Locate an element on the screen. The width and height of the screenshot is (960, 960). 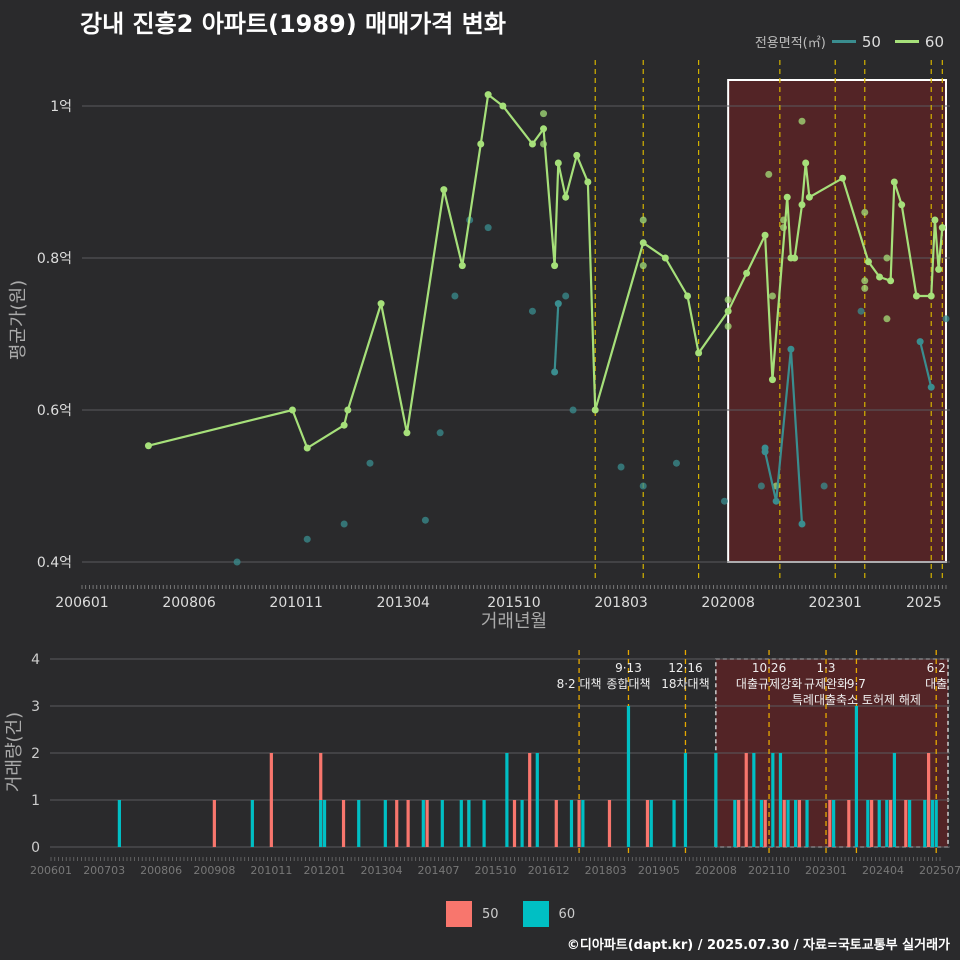
volume-x-tick-label: 201612 is located at coordinates (549, 870).